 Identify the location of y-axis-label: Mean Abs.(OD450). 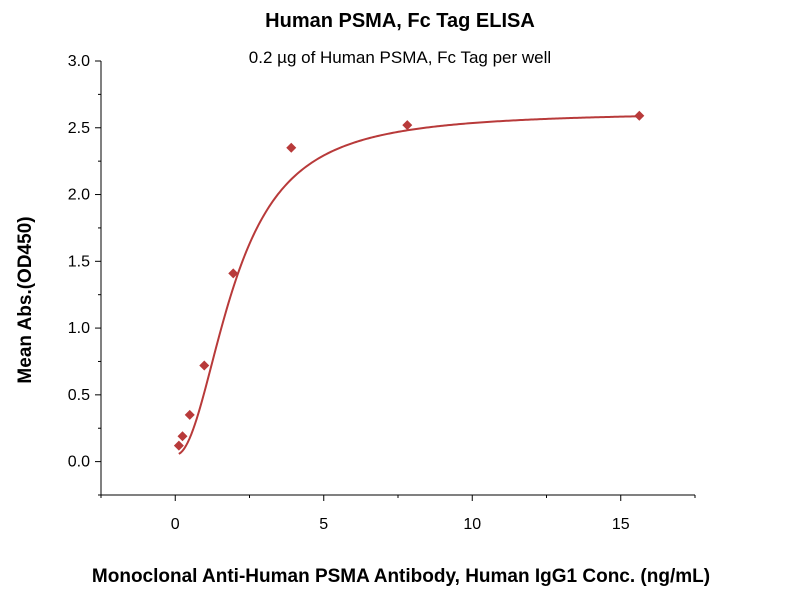
(25, 299).